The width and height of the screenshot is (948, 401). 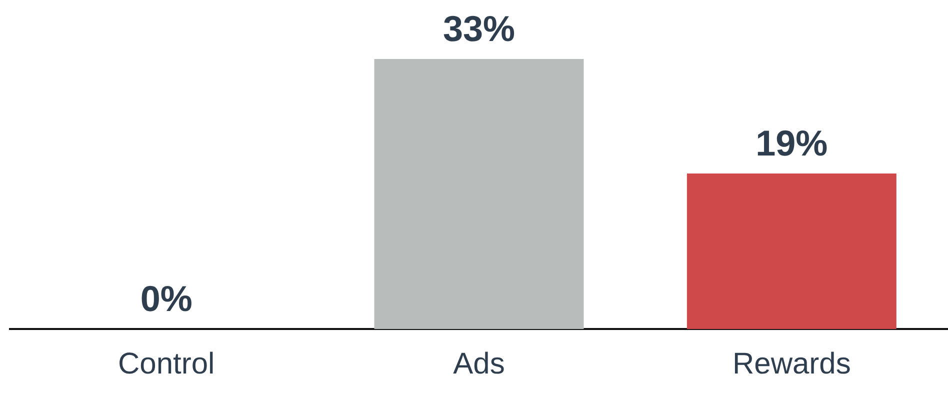 What do you see at coordinates (792, 143) in the screenshot?
I see `data-label: 19%` at bounding box center [792, 143].